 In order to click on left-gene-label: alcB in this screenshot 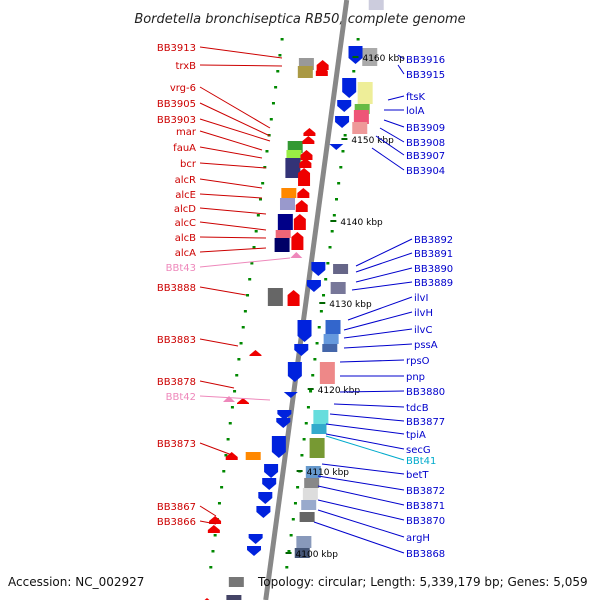, I will do `click(185, 238)`.